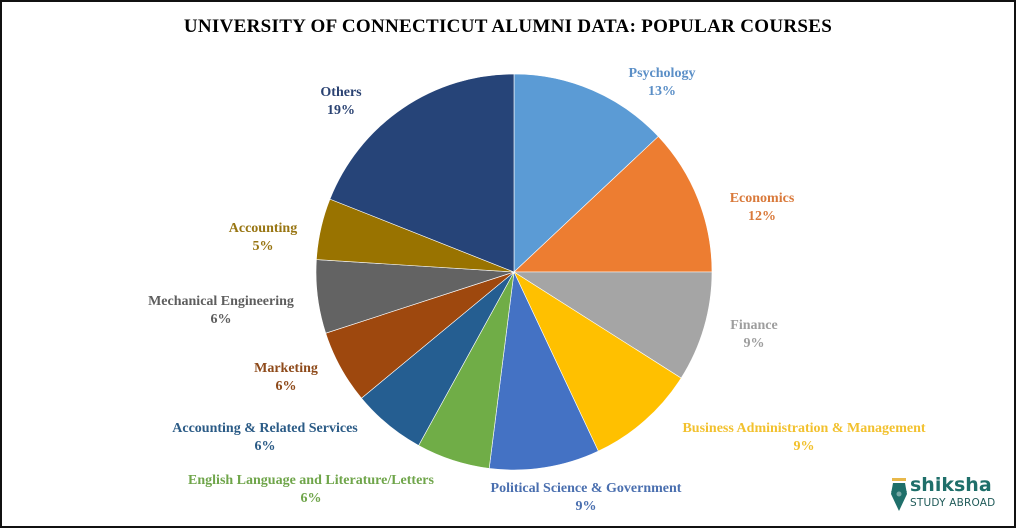 Image resolution: width=1016 pixels, height=528 pixels. What do you see at coordinates (951, 485) in the screenshot?
I see `logo-brand: shiksha` at bounding box center [951, 485].